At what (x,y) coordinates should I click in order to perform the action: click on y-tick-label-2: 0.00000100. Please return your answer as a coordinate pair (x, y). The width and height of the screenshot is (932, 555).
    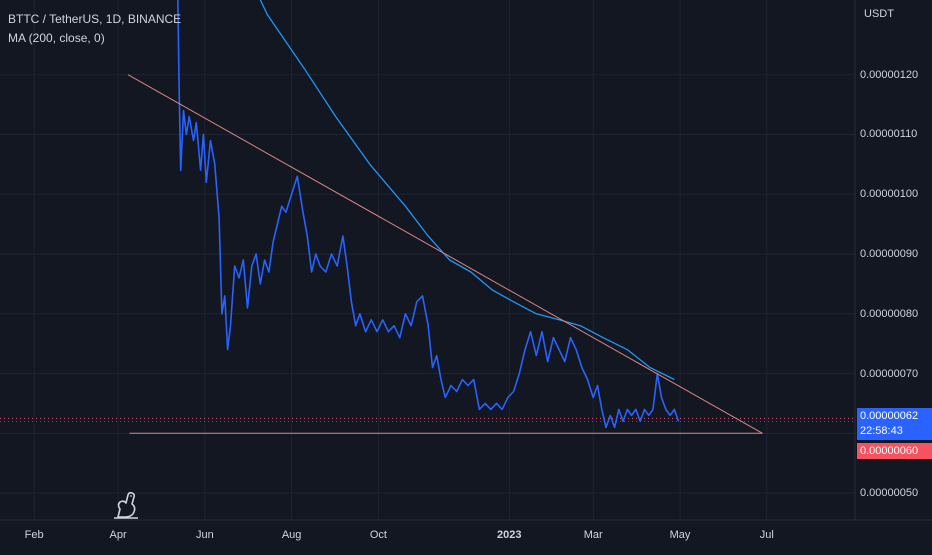
    Looking at the image, I should click on (889, 194).